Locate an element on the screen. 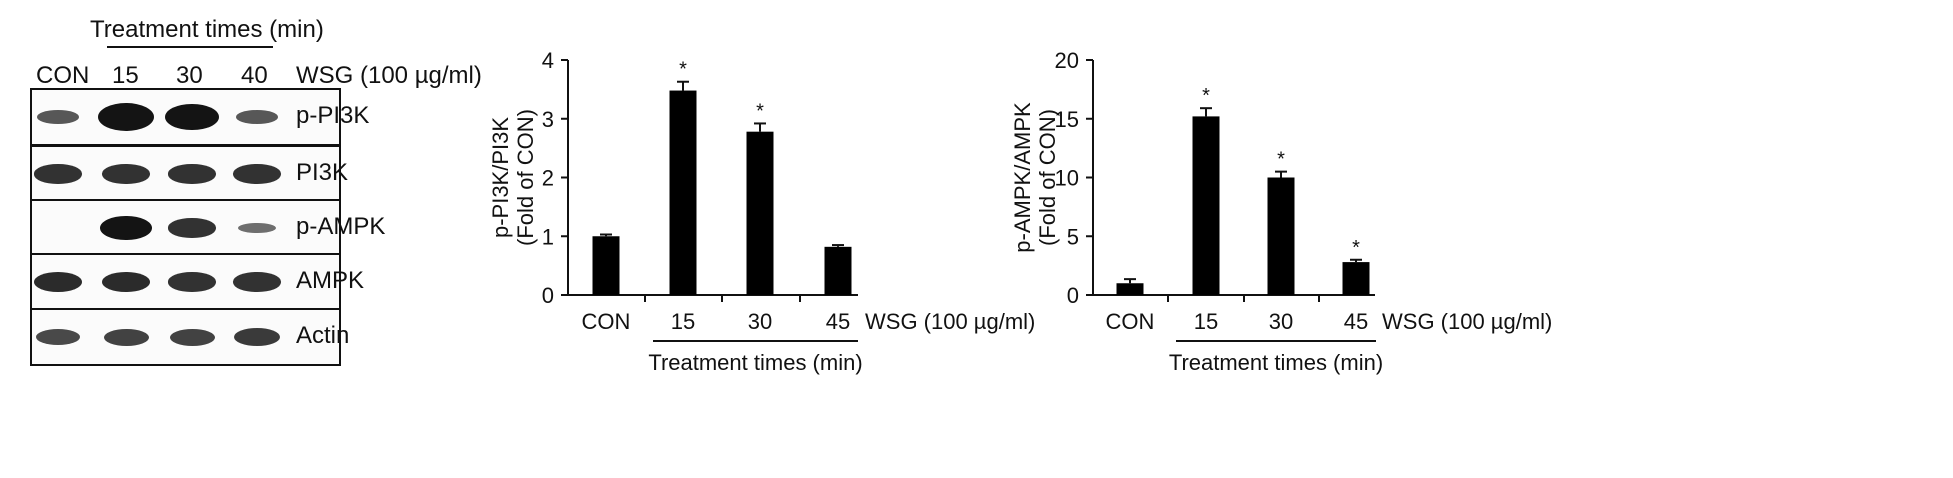 The width and height of the screenshot is (1953, 478). y-axis-label: p-AMPK/AMPK(Fold of CON) is located at coordinates (1035, 177).